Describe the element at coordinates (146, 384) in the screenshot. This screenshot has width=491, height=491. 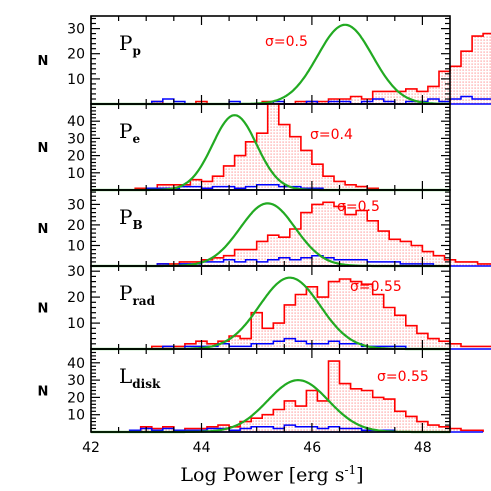
I see `panel-label-subscript: disk` at that location.